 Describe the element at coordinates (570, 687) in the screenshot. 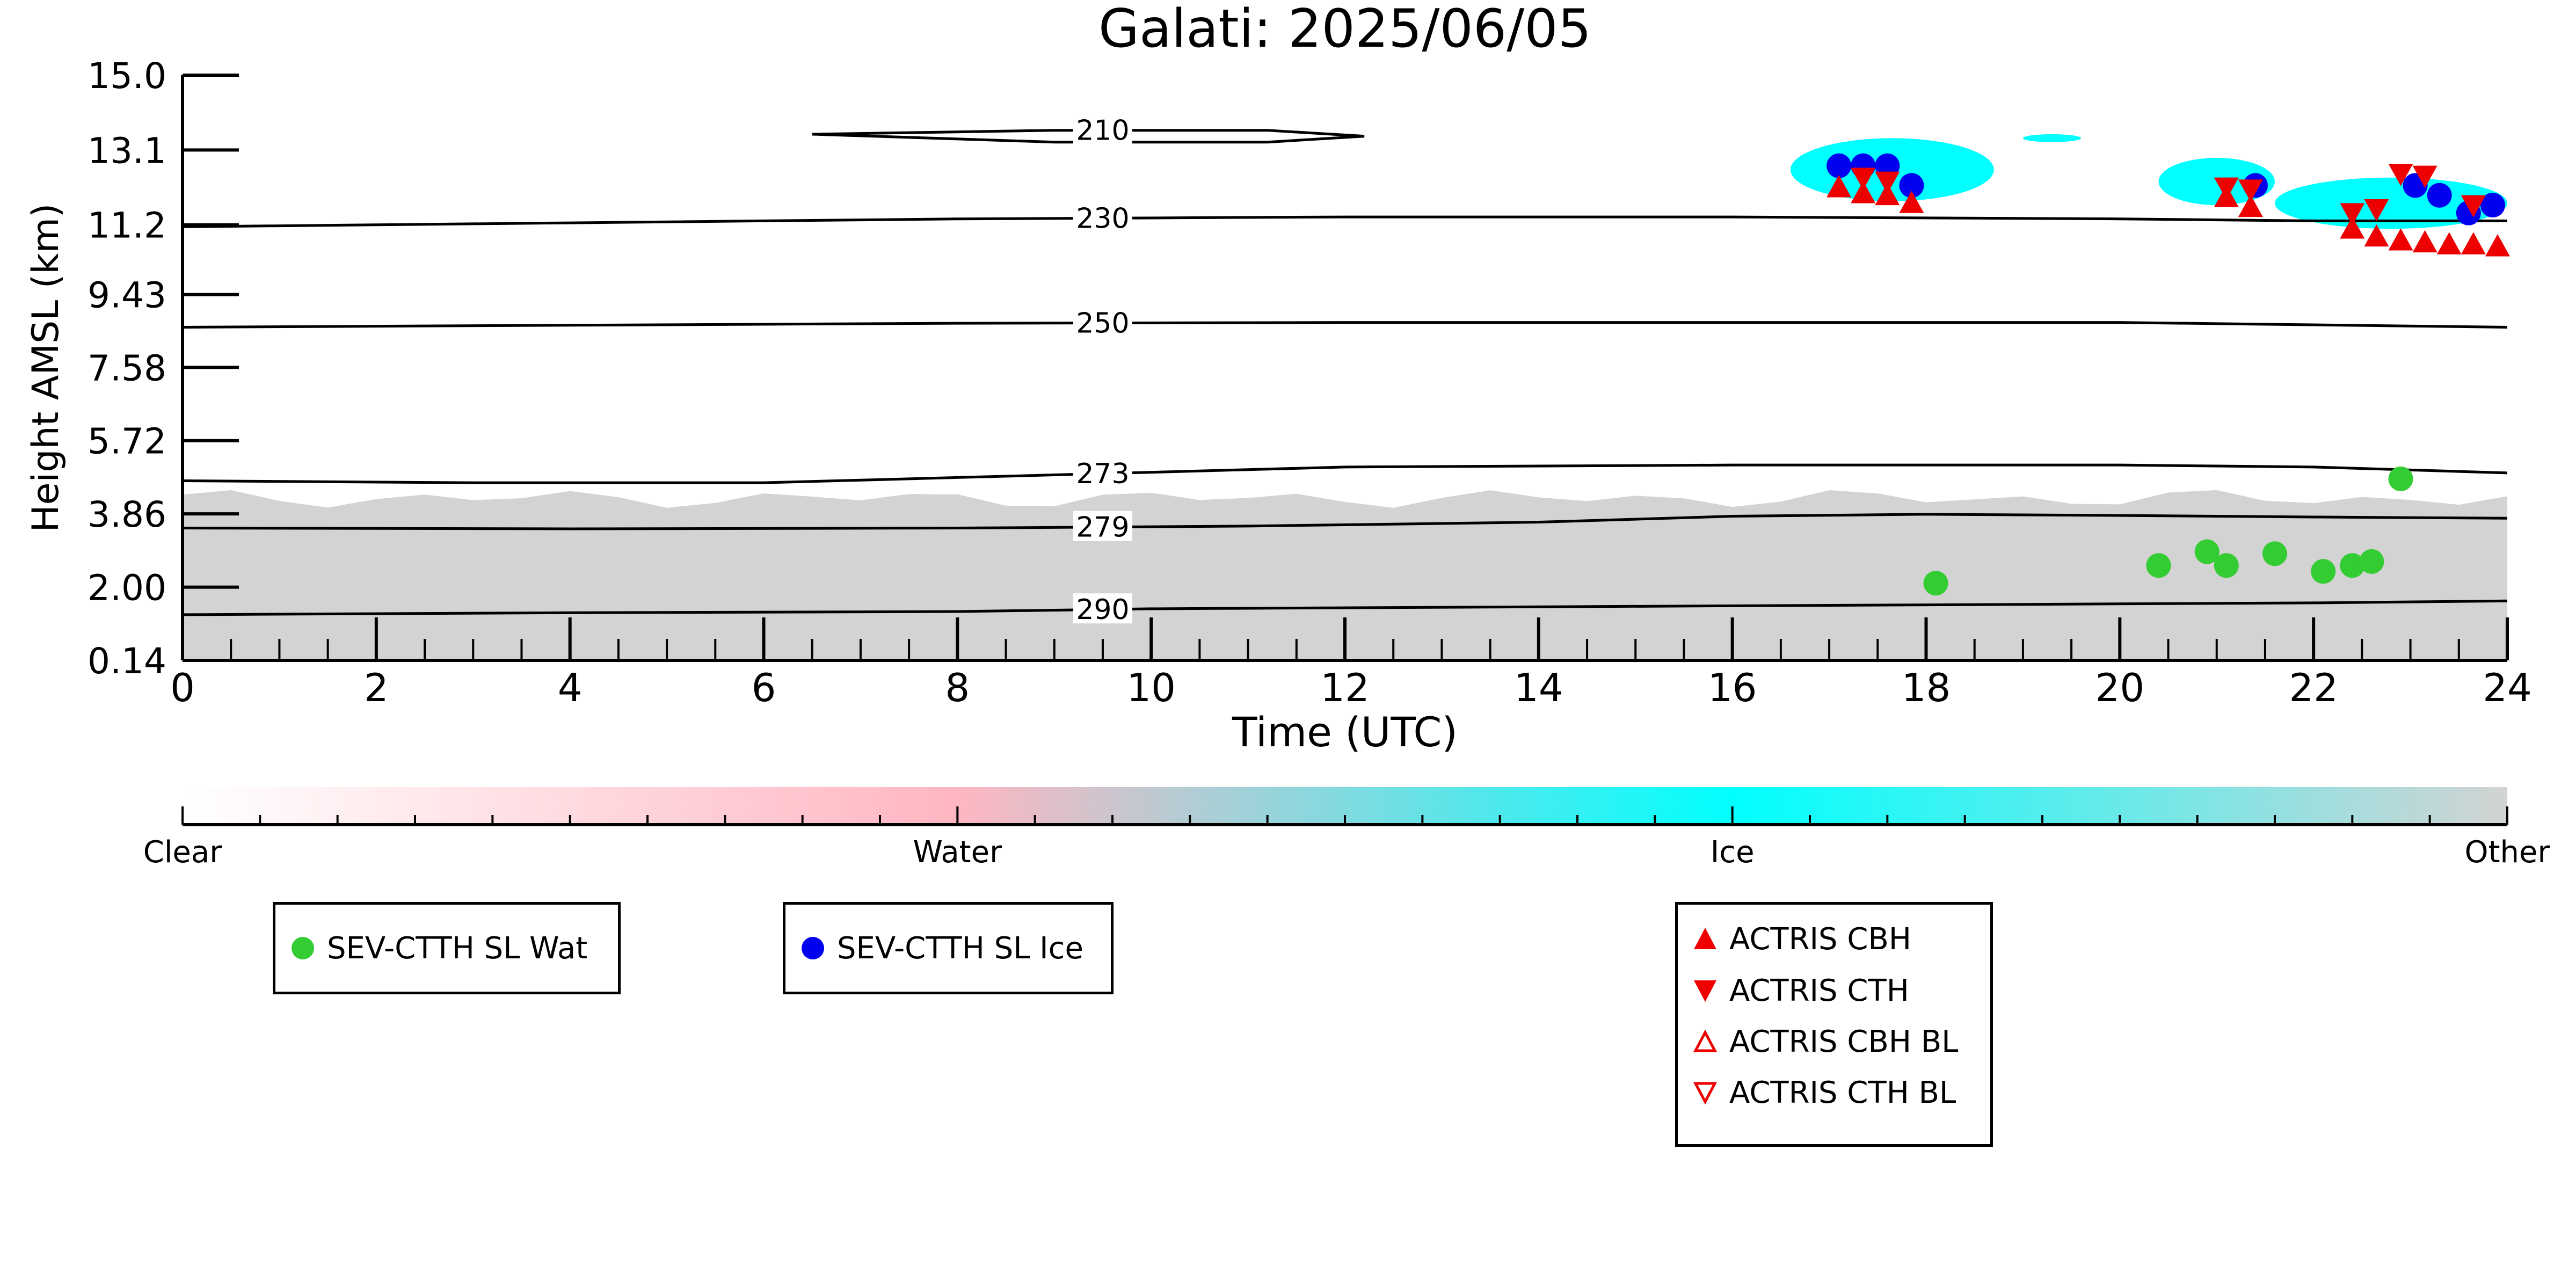

I see `x-tick-label: 4` at that location.